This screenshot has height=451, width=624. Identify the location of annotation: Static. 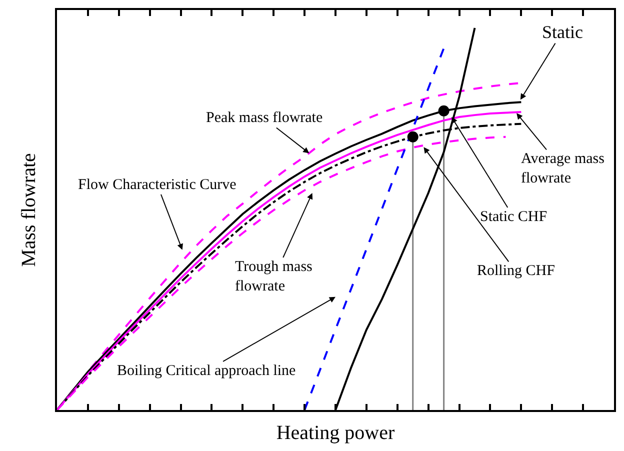
(563, 32).